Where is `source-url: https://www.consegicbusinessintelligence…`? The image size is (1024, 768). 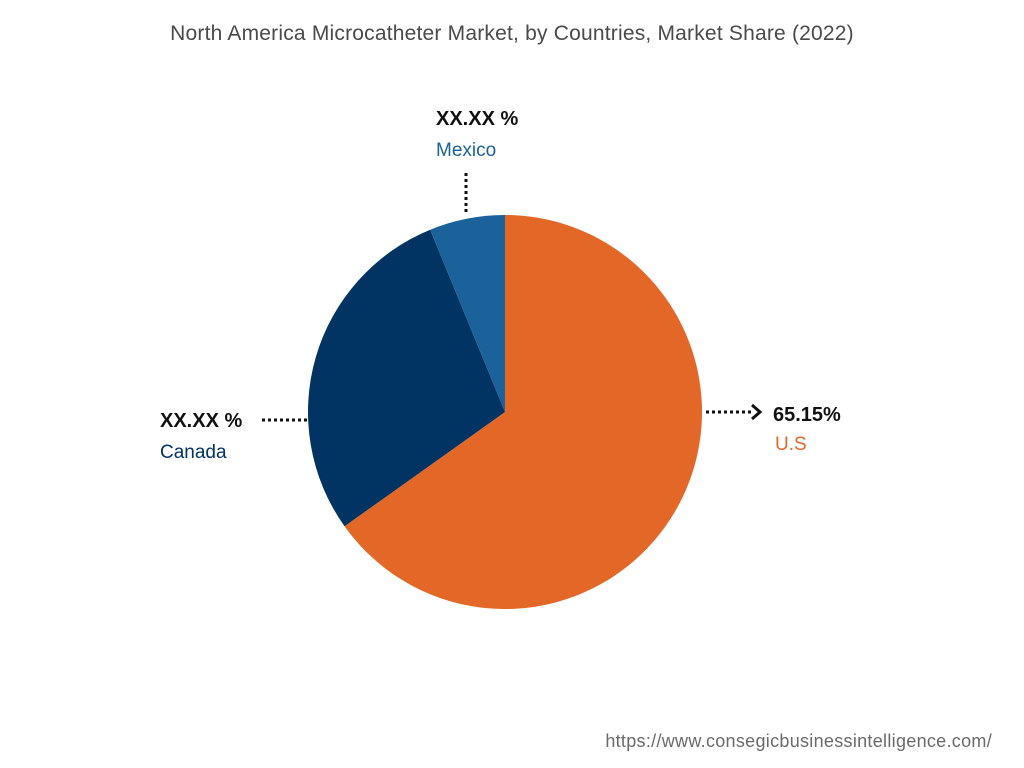 source-url: https://www.consegicbusinessintelligence… is located at coordinates (798, 741).